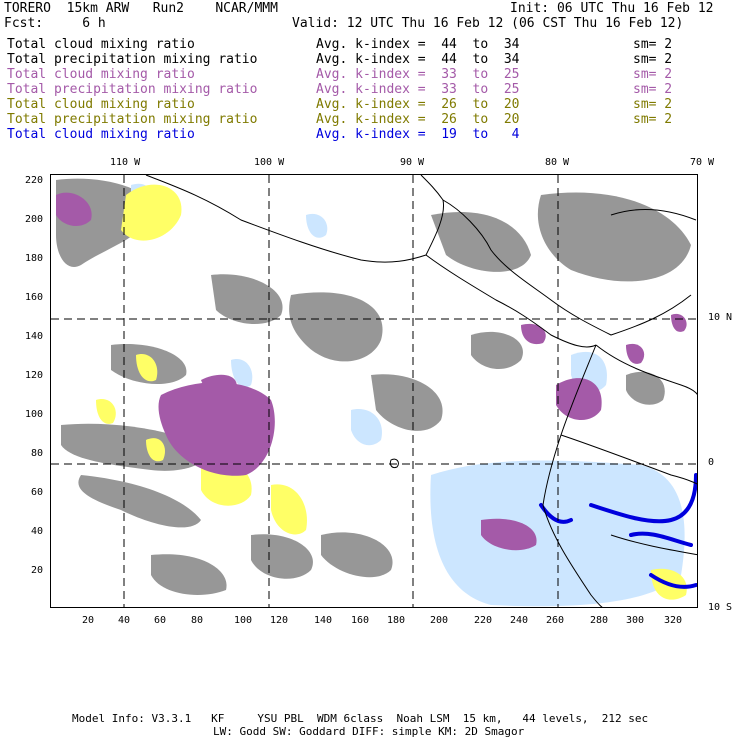  I want to click on y-tick: 160, so click(34, 297).